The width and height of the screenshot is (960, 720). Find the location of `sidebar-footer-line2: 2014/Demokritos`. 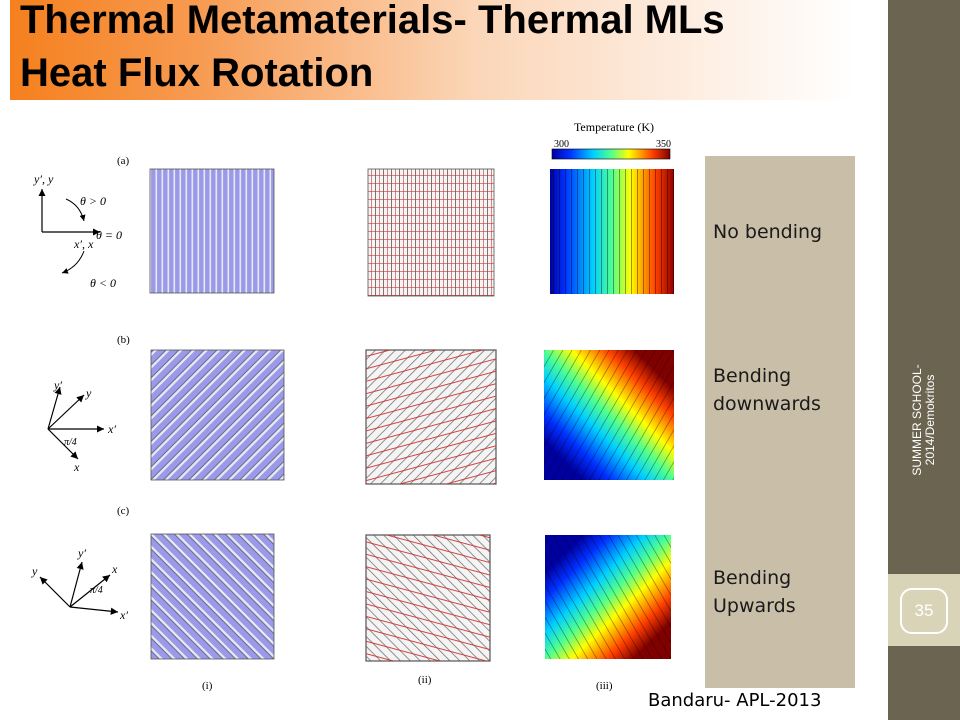

sidebar-footer-line2: 2014/Demokritos is located at coordinates (930, 420).